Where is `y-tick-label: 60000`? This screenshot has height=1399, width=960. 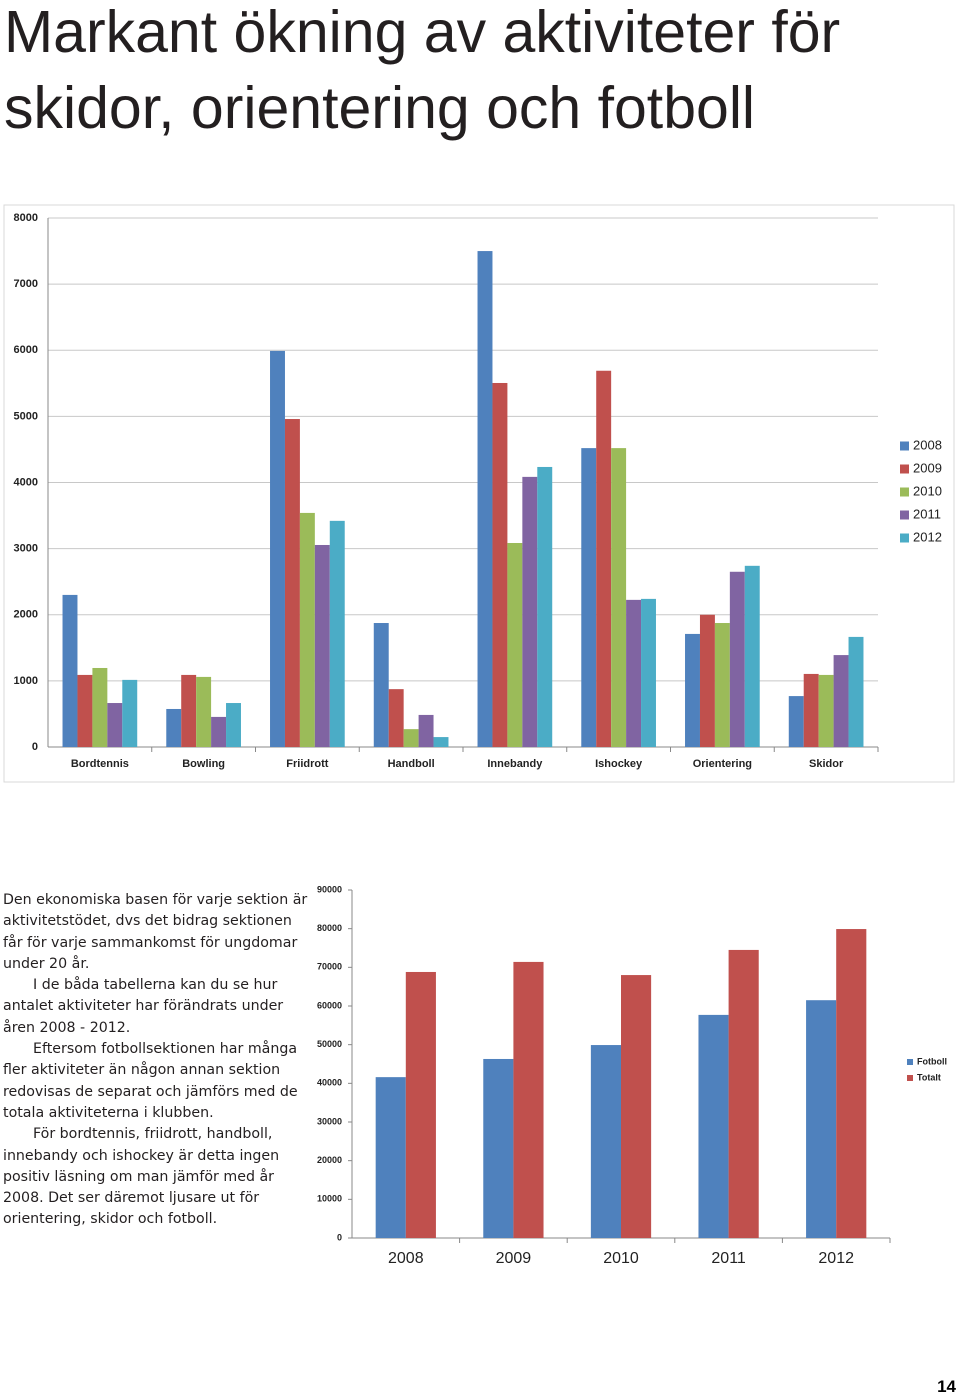 y-tick-label: 60000 is located at coordinates (329, 1005).